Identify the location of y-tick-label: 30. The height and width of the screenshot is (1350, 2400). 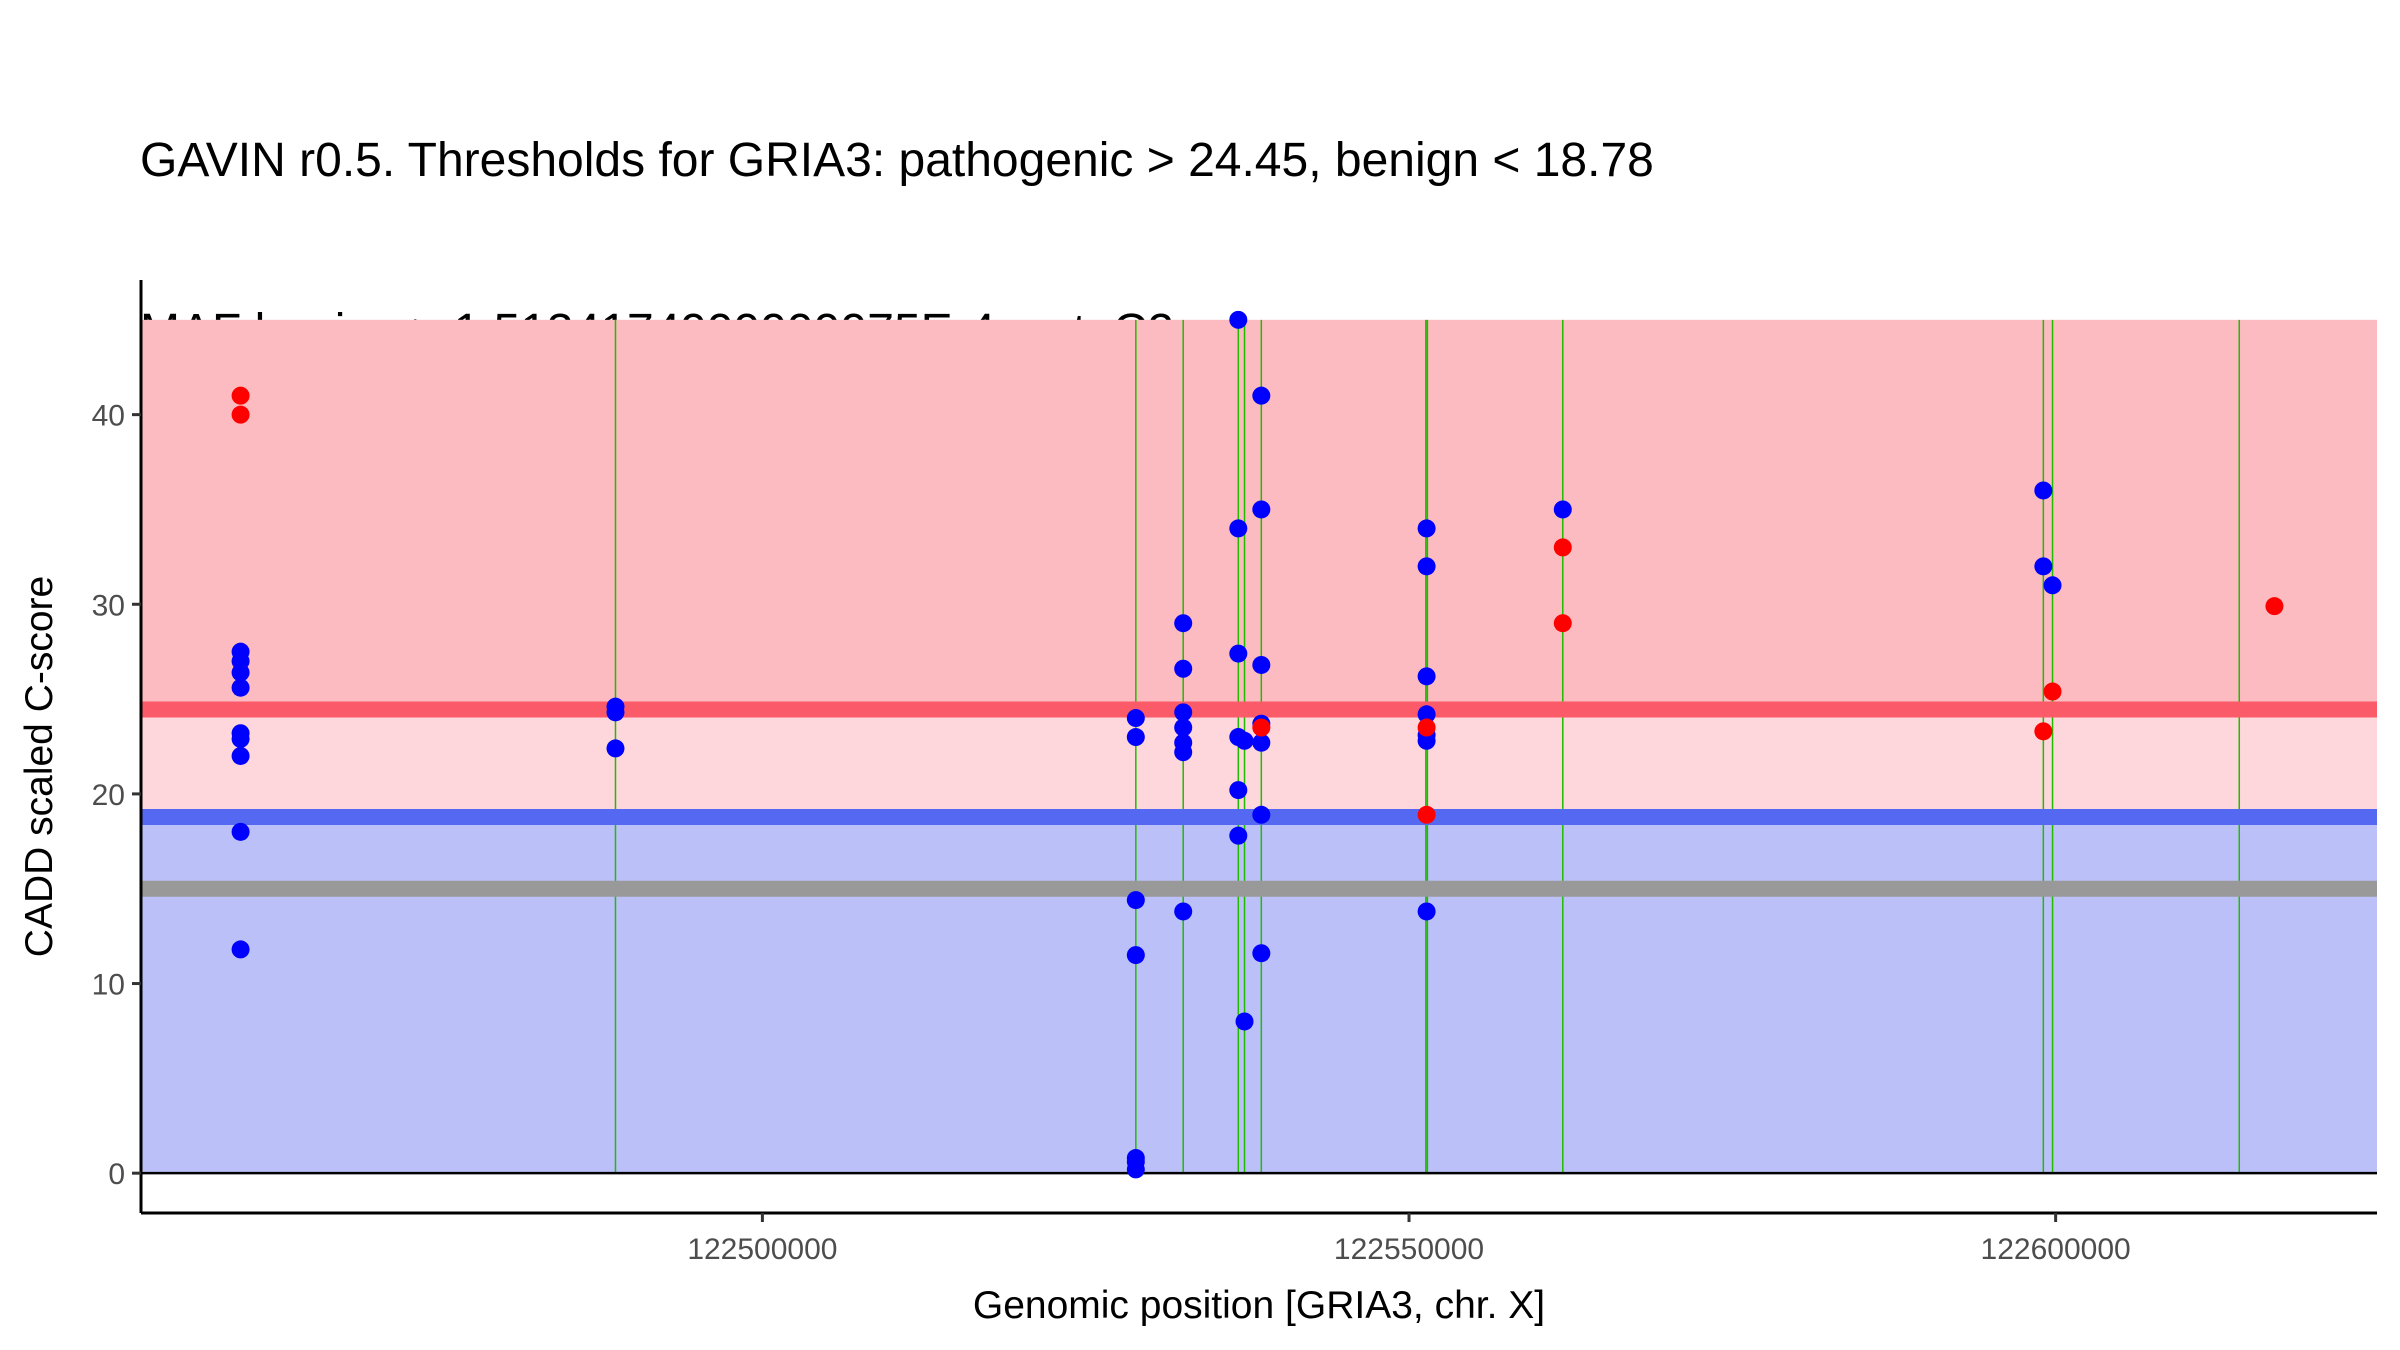
(108, 605).